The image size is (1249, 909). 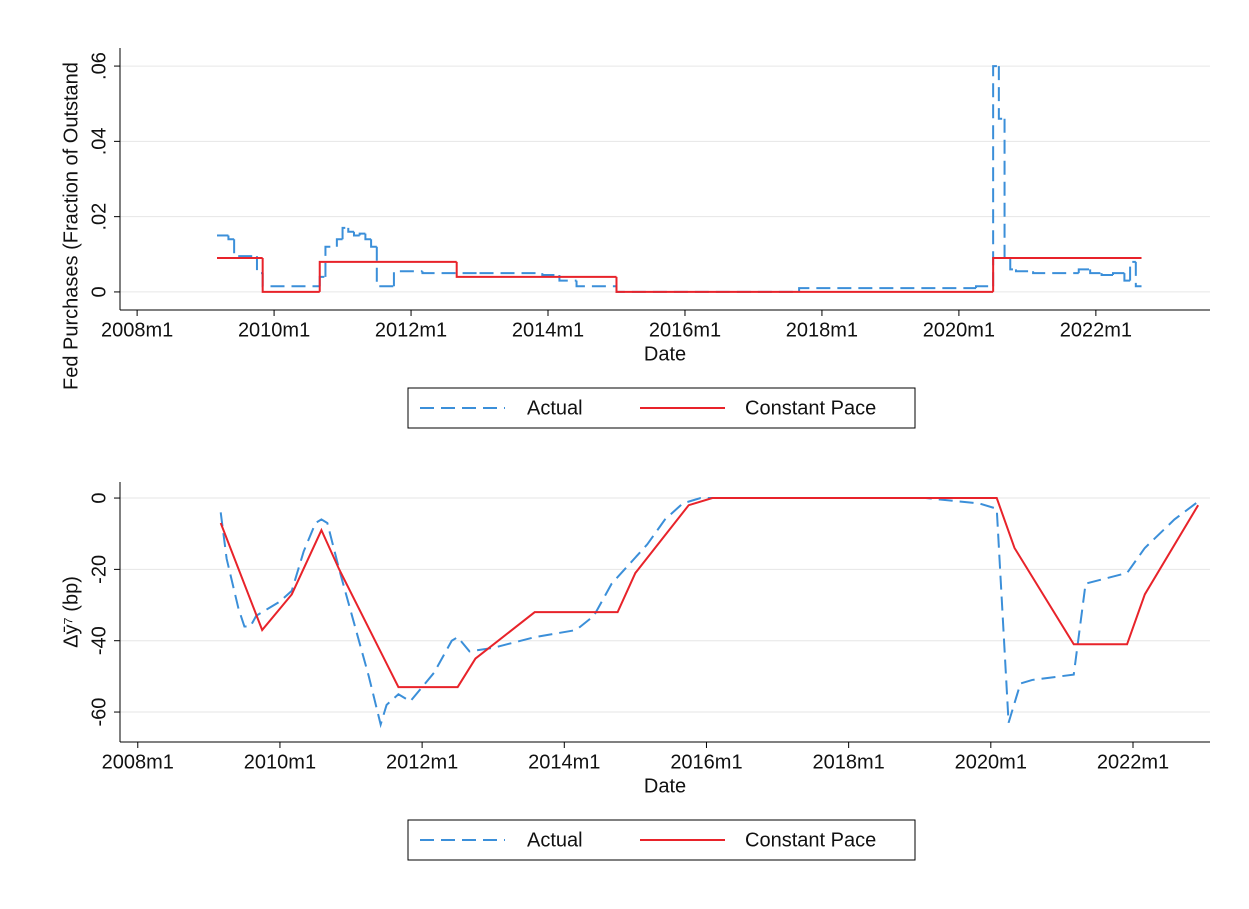 What do you see at coordinates (99, 640) in the screenshot?
I see `y-tick-label: -40` at bounding box center [99, 640].